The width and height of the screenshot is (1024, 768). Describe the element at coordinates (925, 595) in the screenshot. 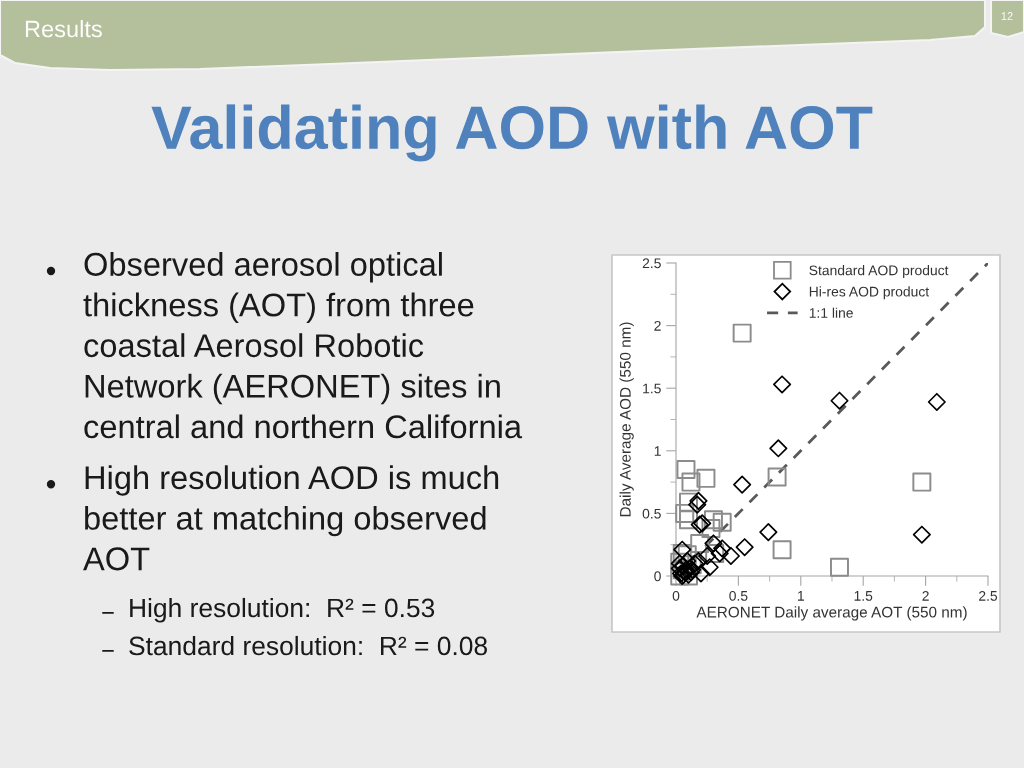

I see `x-tick-label: 2` at that location.